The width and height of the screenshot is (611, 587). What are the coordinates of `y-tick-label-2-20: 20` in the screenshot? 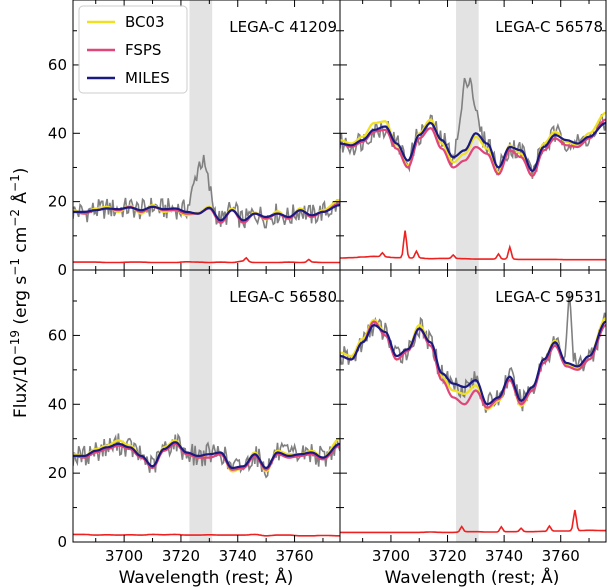 It's located at (57, 473).